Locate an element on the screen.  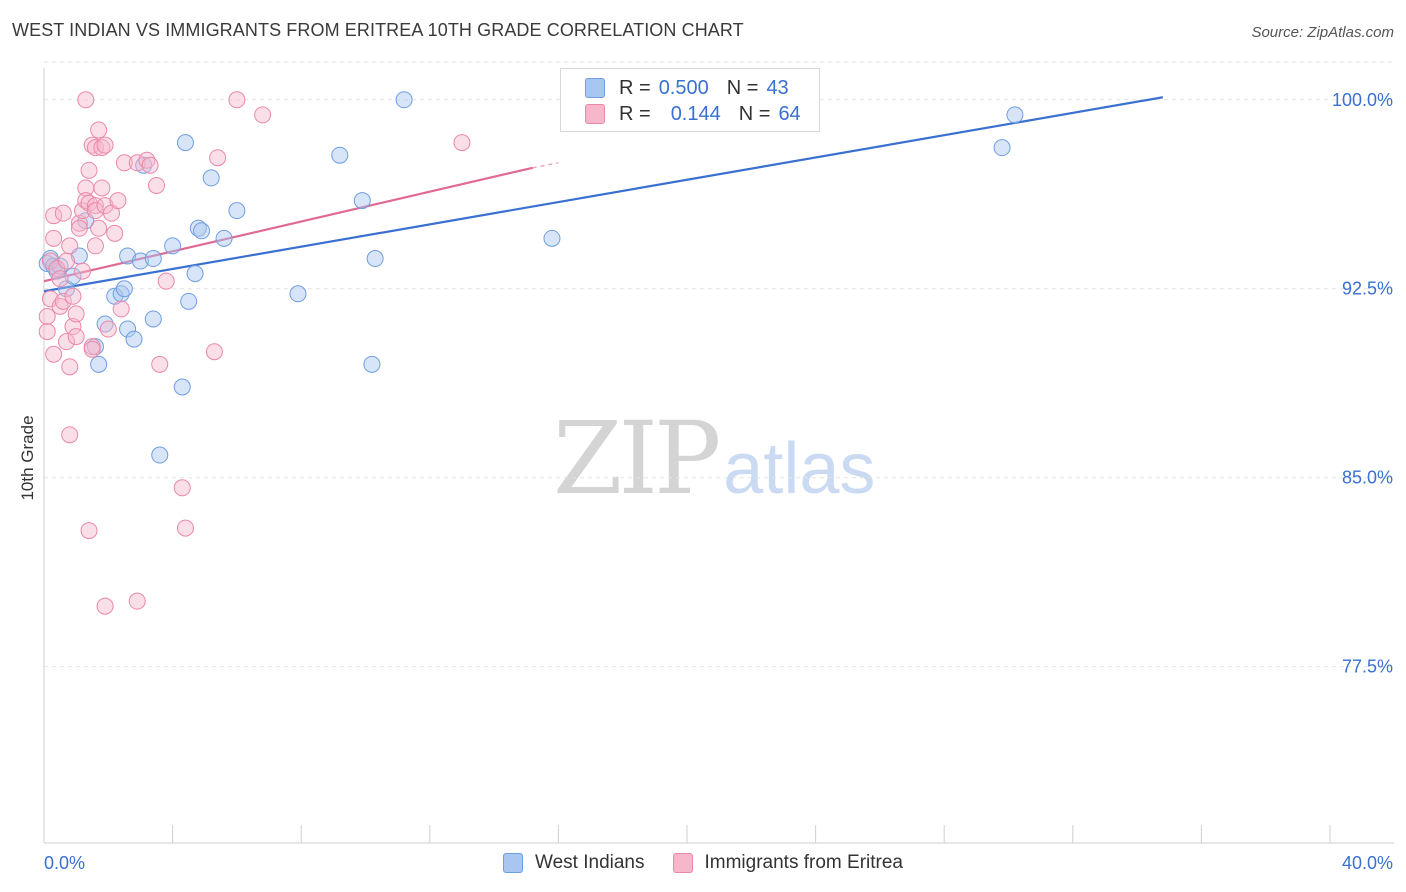
stats-legend: R = 0.500 N = 43 R = 0.144 N = 64 is located at coordinates (690, 100).